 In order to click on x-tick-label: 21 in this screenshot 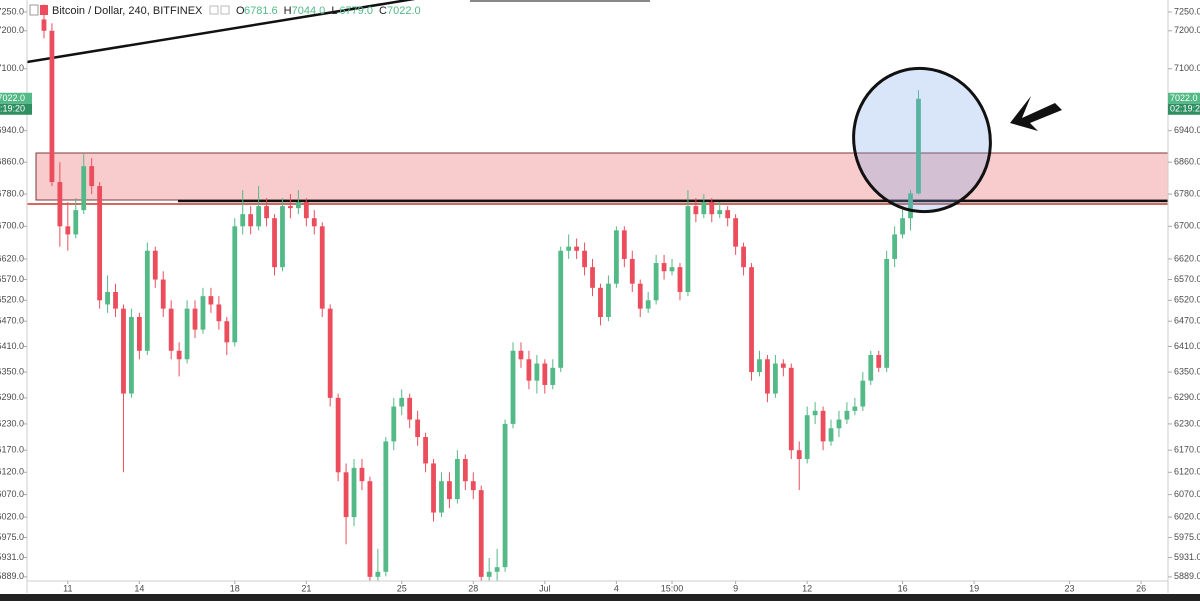, I will do `click(306, 588)`.